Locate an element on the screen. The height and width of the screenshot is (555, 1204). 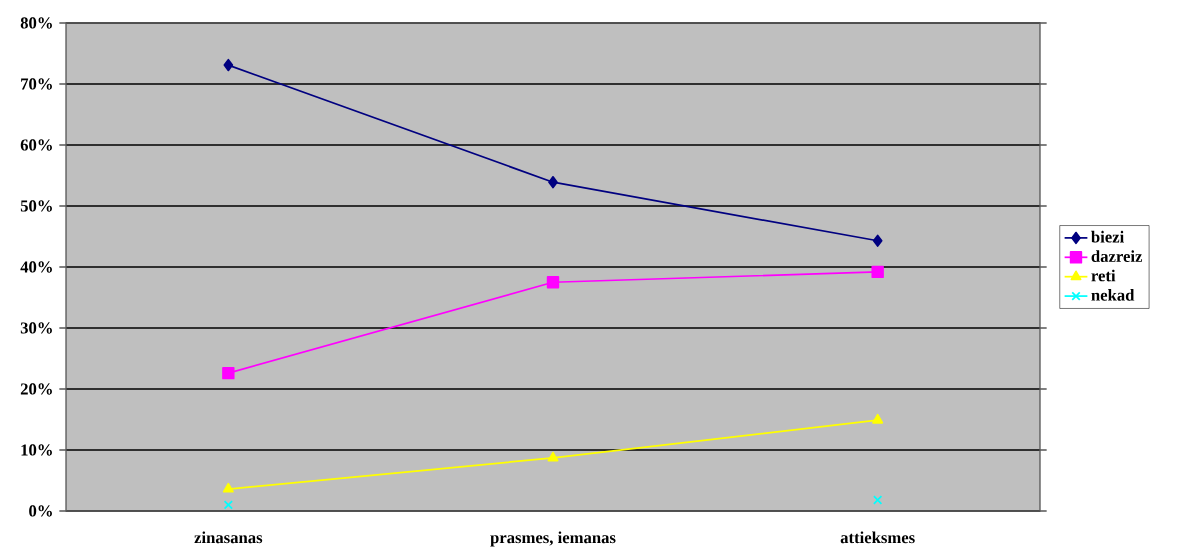
y-tick-label: 10% is located at coordinates (36, 450).